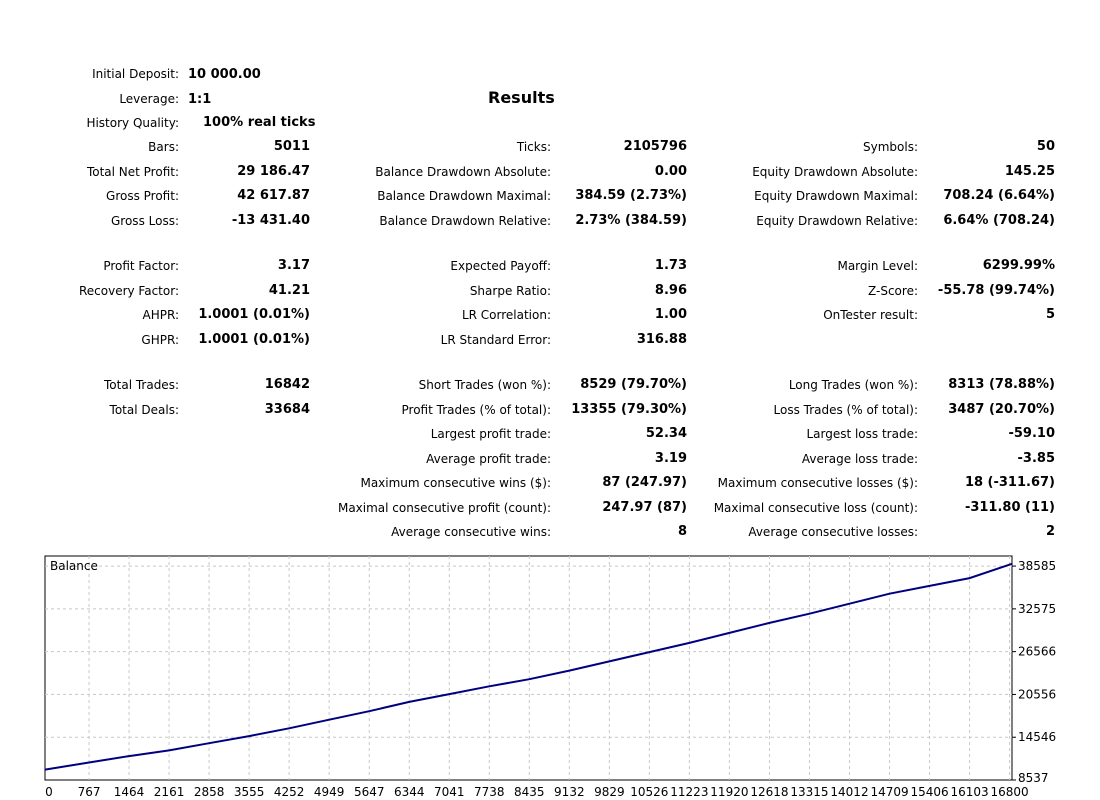 Image resolution: width=1100 pixels, height=800 pixels. Describe the element at coordinates (488, 459) in the screenshot. I see `average-profit-trade-label: Average profit trade:` at that location.